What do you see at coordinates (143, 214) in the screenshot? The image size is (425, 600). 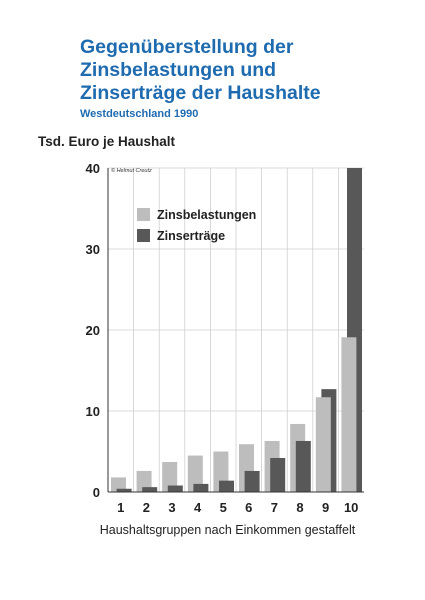 I see `legend-swatch-zinsbelastungen` at bounding box center [143, 214].